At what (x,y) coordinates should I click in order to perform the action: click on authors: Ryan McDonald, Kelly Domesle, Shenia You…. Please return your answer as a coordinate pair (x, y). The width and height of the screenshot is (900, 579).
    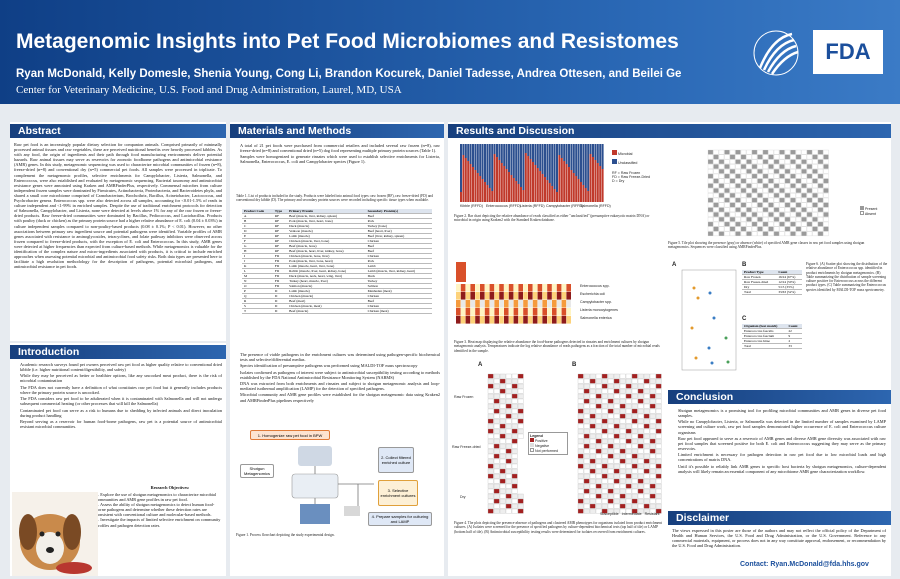
    Looking at the image, I should click on (349, 74).